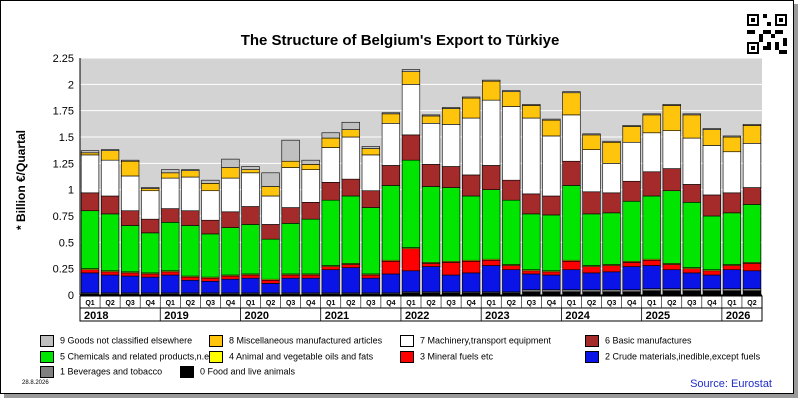  What do you see at coordinates (457, 356) in the screenshot?
I see `legend-label: 3 Mineral fuels etc` at bounding box center [457, 356].